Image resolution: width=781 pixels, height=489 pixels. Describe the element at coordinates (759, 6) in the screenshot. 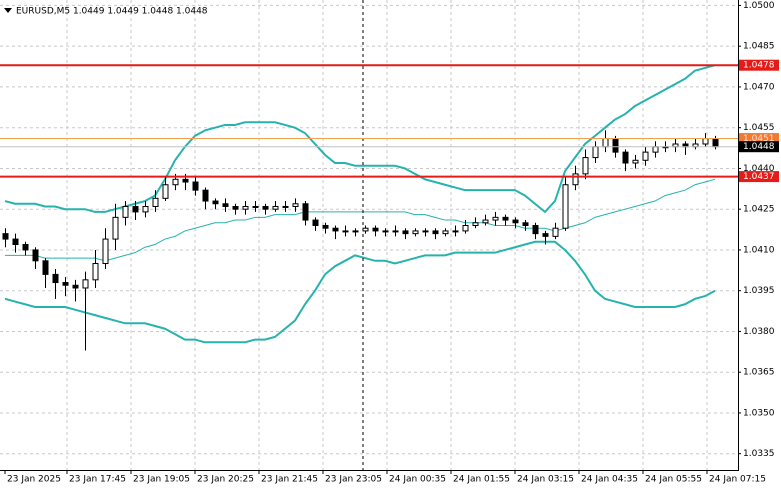

I see `y-tick-label: 1.0500` at that location.